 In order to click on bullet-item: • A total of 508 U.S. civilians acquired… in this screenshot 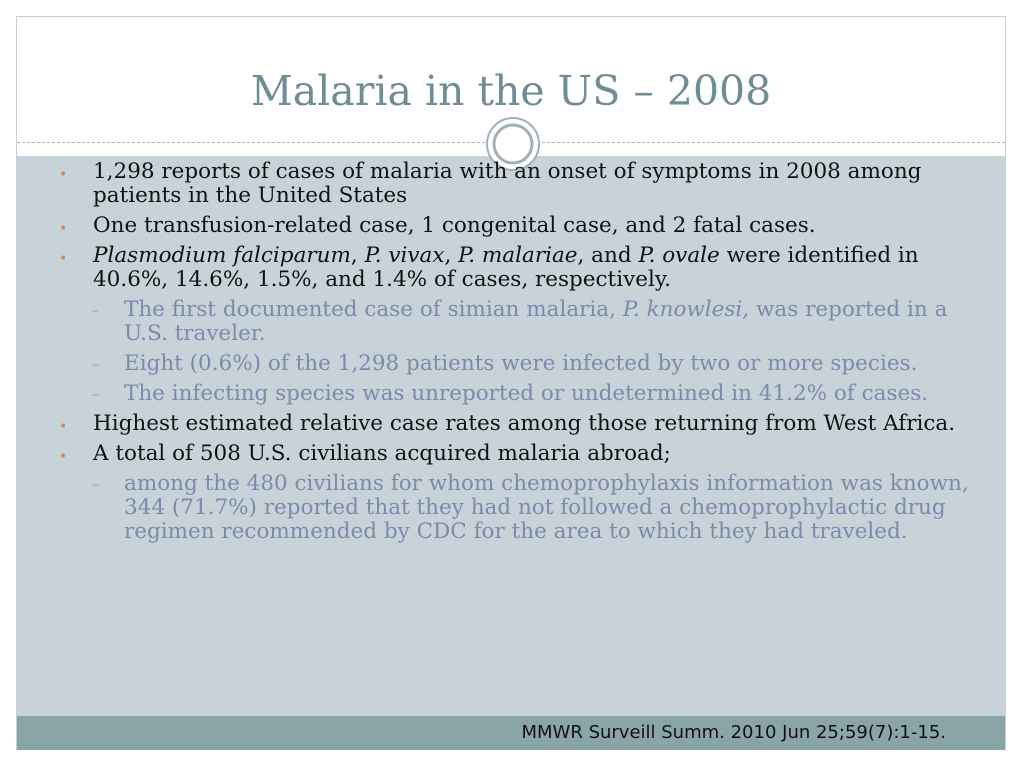, I will do `click(516, 454)`.